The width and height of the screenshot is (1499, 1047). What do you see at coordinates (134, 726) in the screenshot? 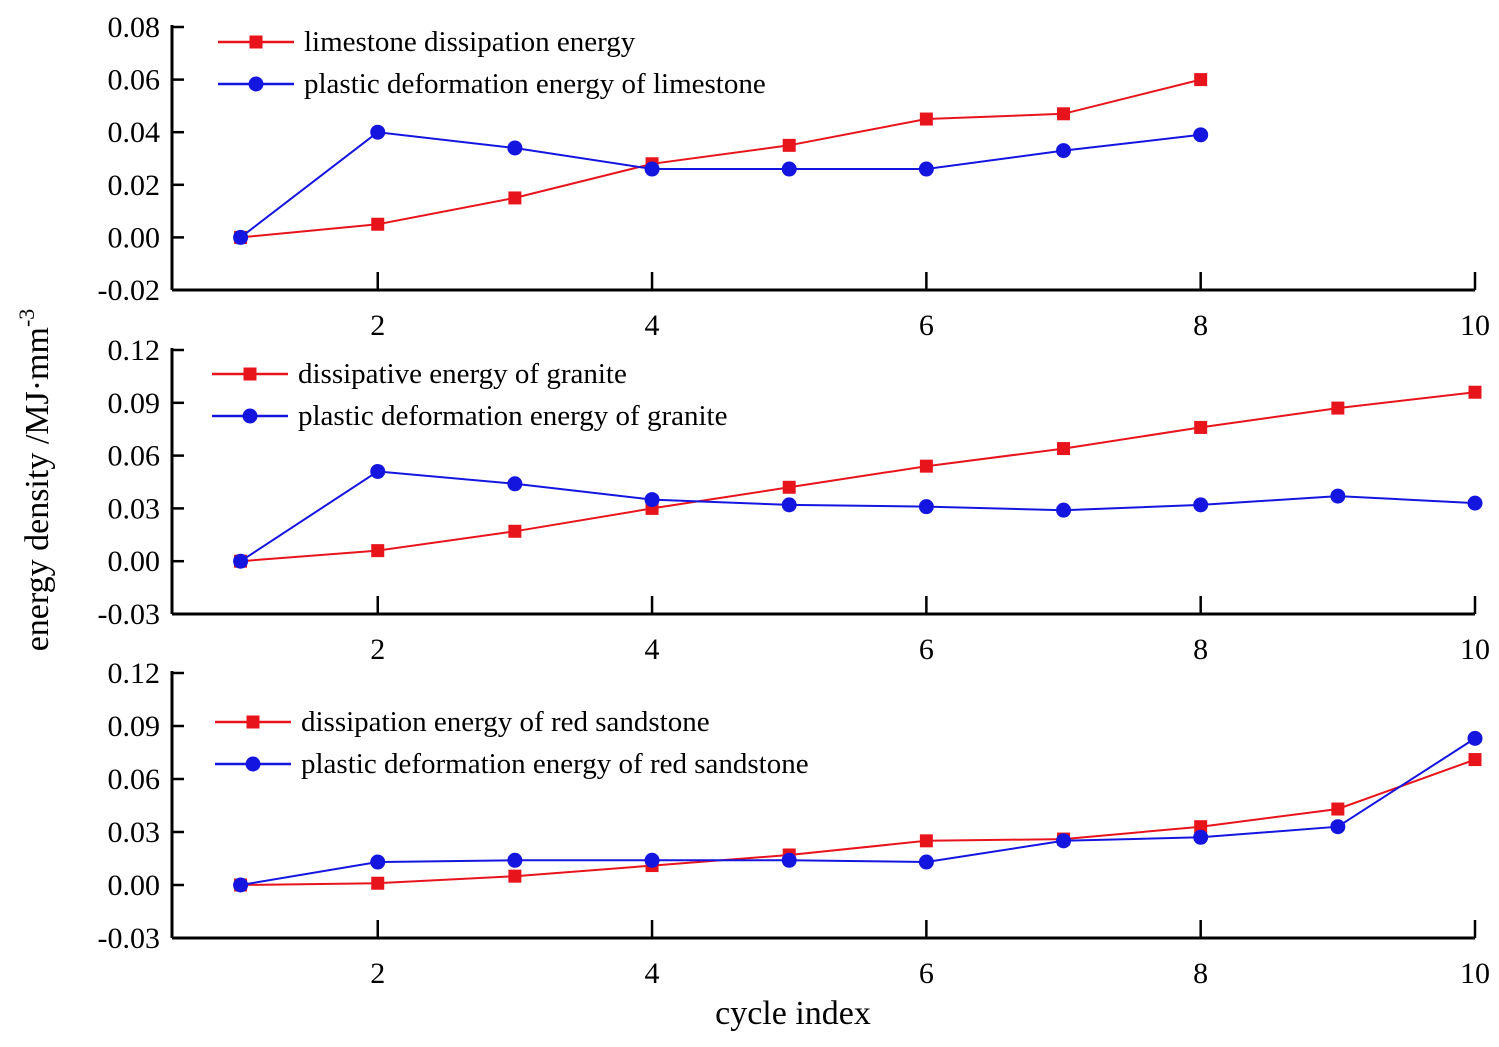
I see `y-tick-label: 0.09` at bounding box center [134, 726].